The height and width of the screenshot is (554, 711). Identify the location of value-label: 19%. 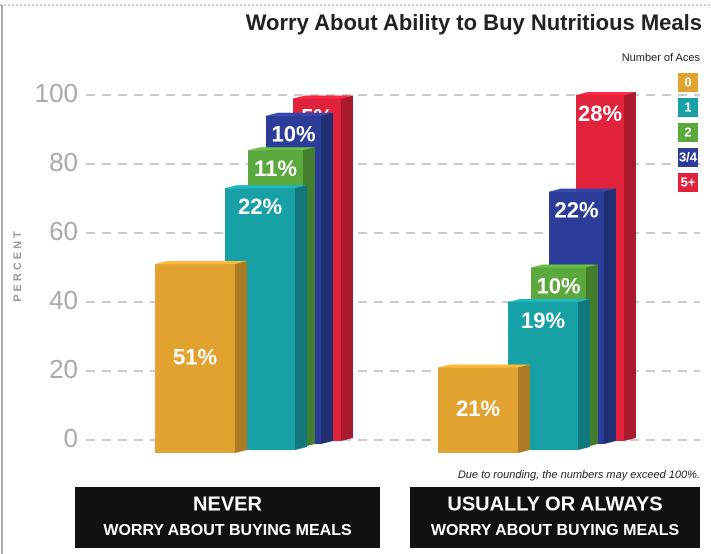
(543, 320).